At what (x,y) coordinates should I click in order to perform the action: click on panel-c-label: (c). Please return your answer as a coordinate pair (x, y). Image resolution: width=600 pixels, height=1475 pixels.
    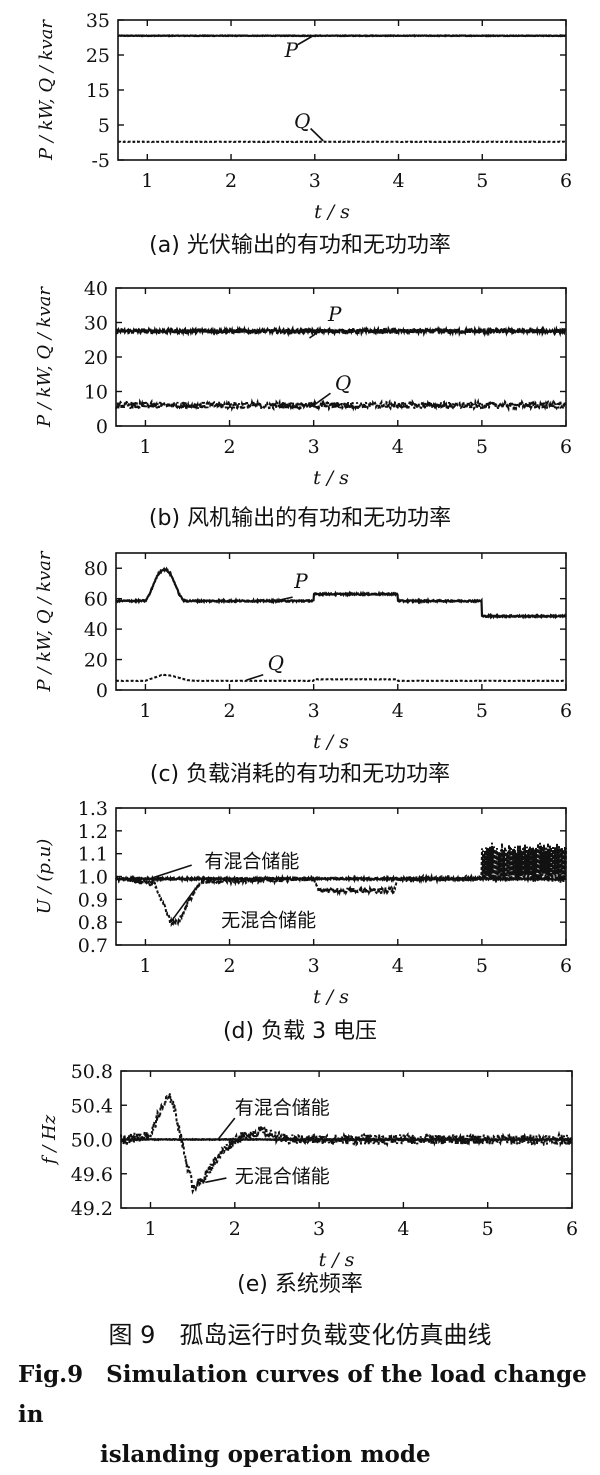
    Looking at the image, I should click on (164, 774).